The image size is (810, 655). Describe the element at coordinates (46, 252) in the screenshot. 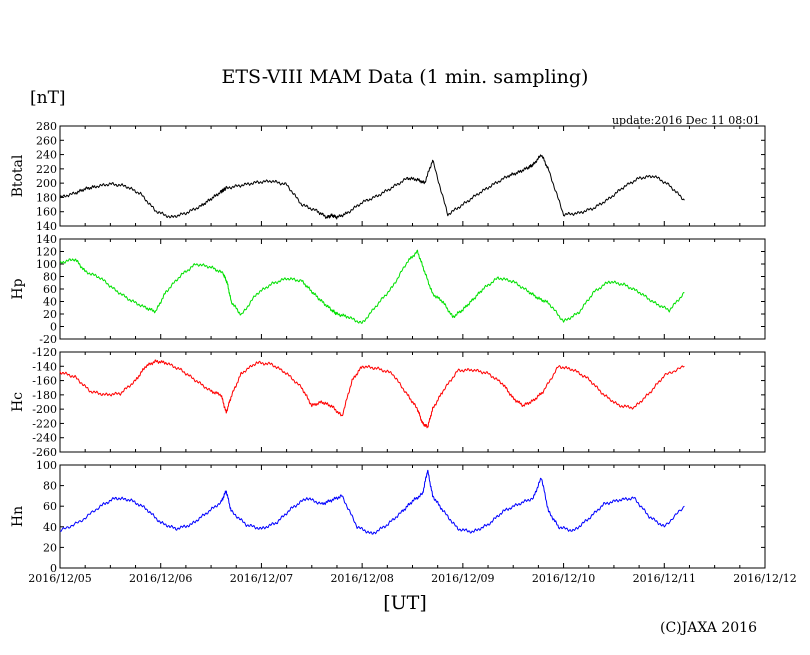

I see `y-tick-label: 120` at that location.